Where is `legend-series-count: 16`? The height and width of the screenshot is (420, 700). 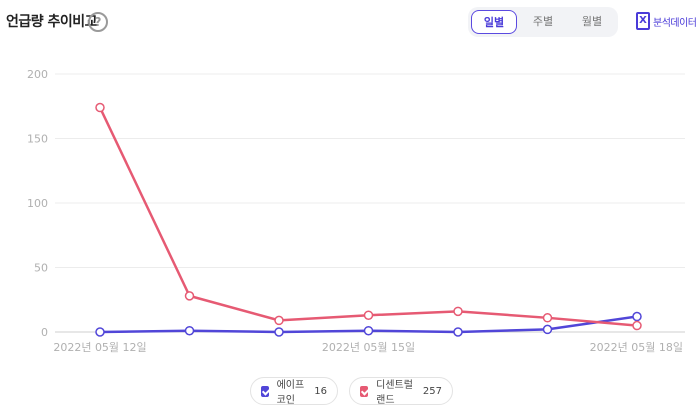
legend-series-count: 16 is located at coordinates (320, 391).